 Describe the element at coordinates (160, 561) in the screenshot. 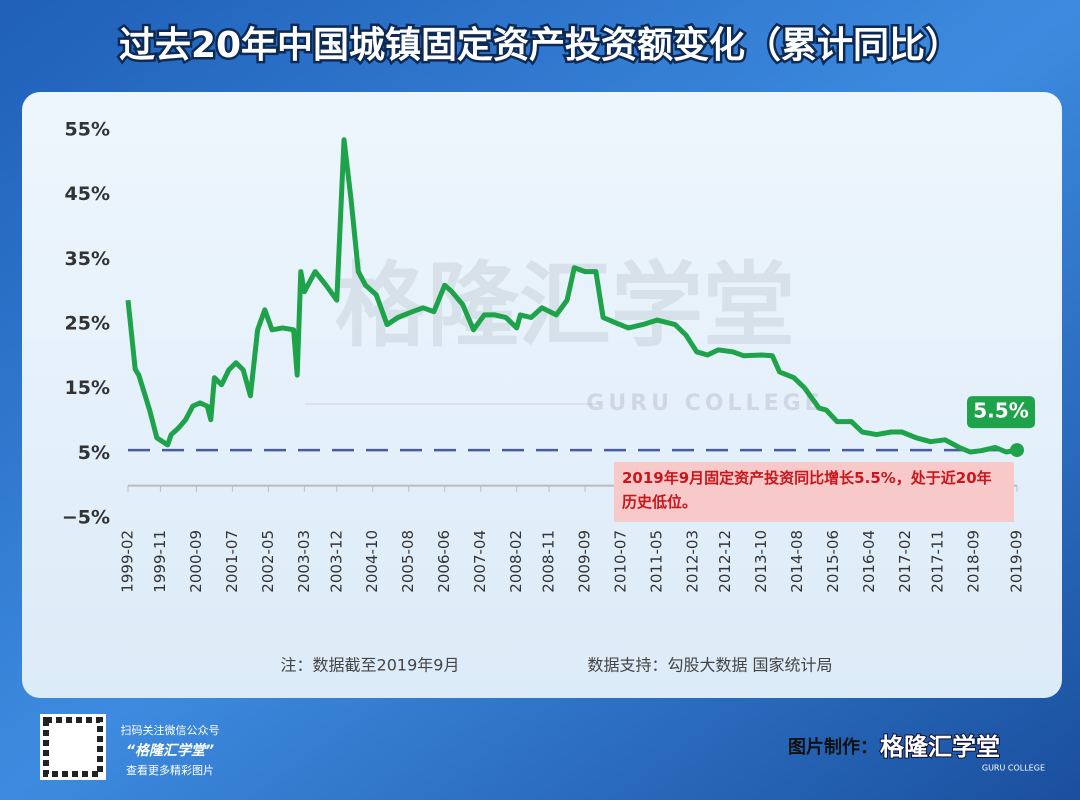

I see `x-tick-label: 1999-11` at that location.